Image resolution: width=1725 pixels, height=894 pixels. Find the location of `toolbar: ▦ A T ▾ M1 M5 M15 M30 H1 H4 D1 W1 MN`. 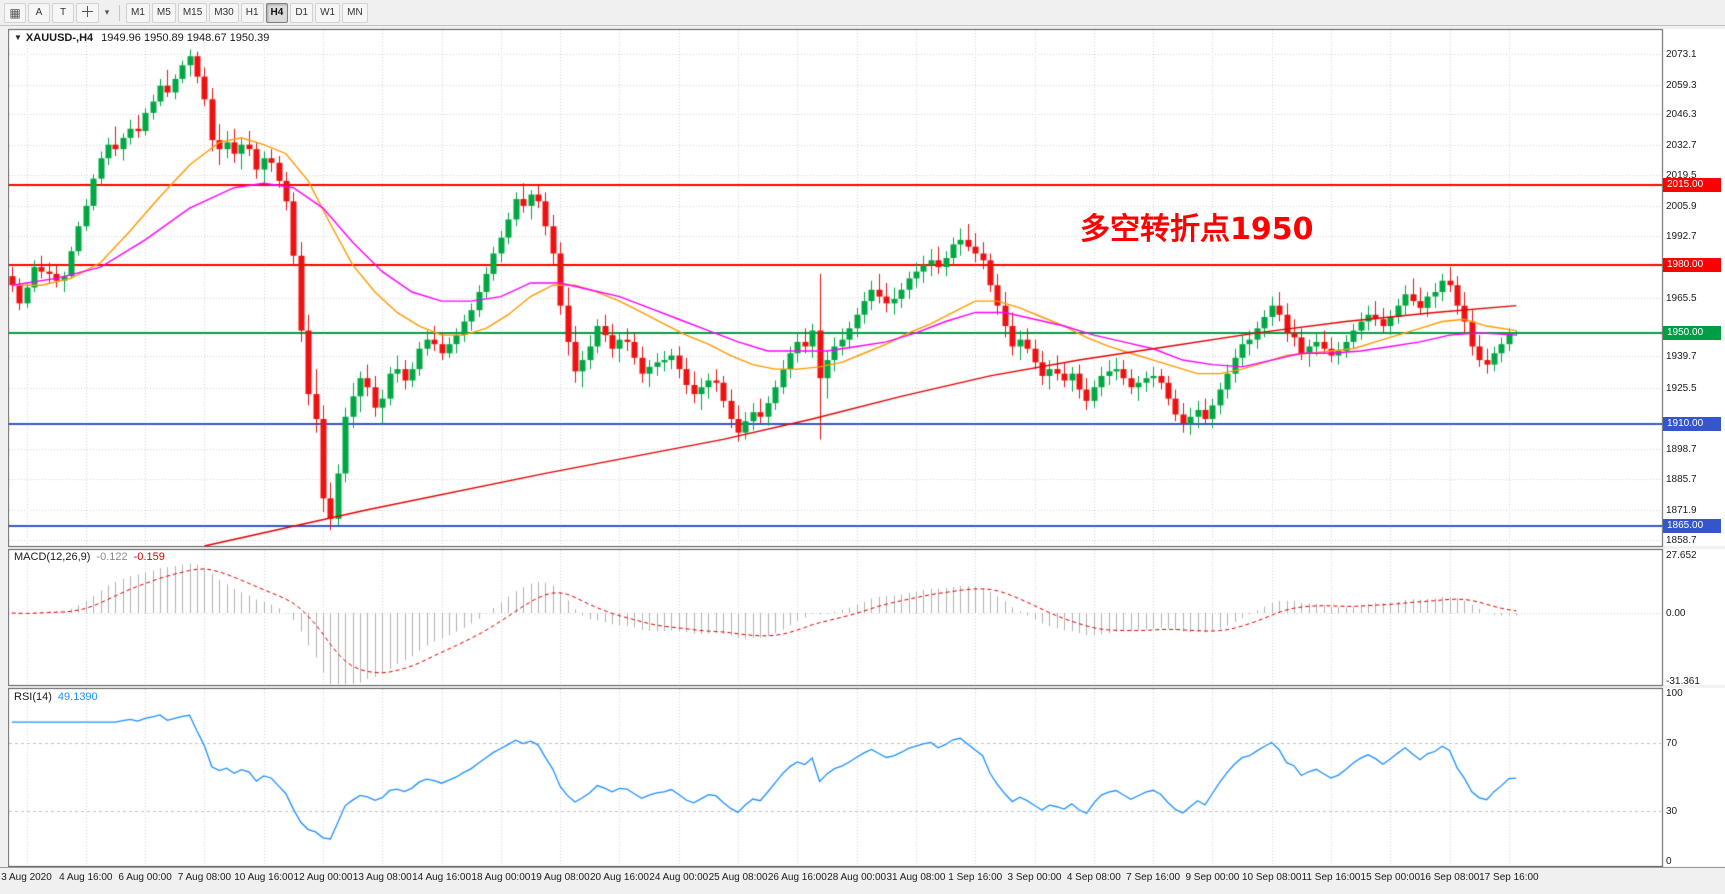

toolbar: ▦ A T ▾ M1 M5 M15 M30 H1 H4 D1 W1 MN is located at coordinates (862, 13).